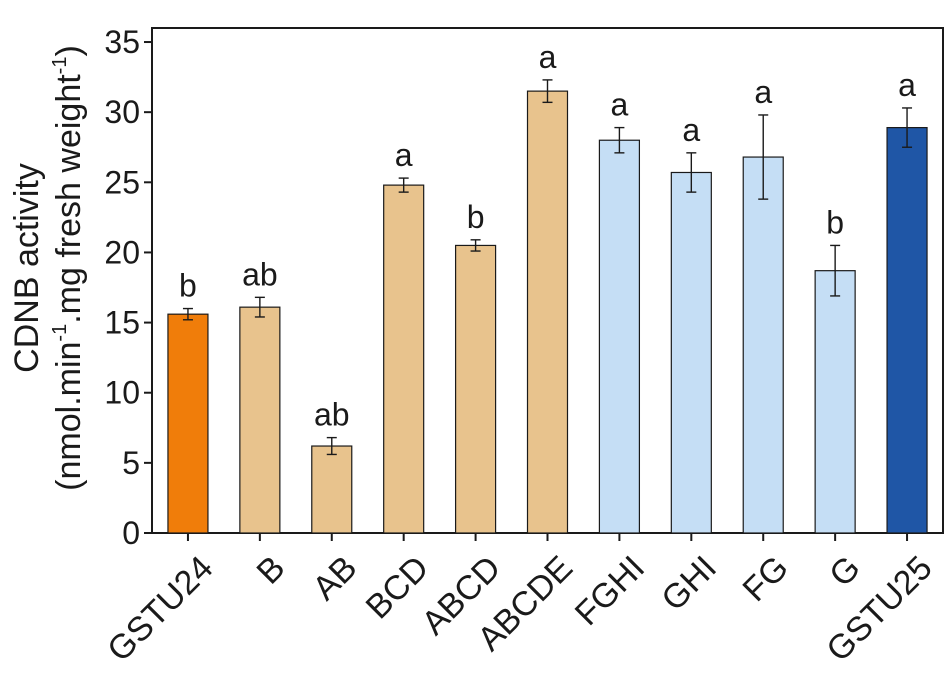  Describe the element at coordinates (122, 393) in the screenshot. I see `y-tick-label: 10` at that location.